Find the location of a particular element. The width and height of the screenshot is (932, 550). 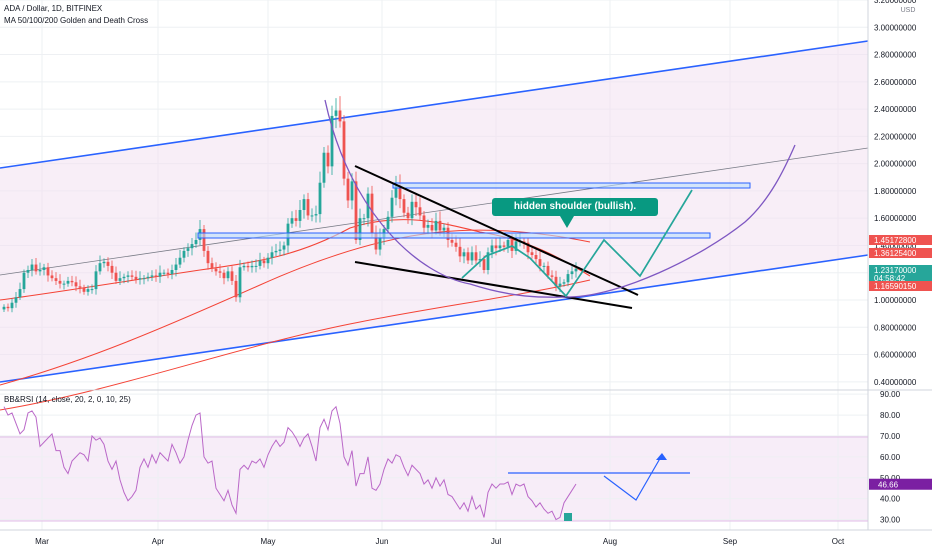

currency-label: USD is located at coordinates (908, 10).